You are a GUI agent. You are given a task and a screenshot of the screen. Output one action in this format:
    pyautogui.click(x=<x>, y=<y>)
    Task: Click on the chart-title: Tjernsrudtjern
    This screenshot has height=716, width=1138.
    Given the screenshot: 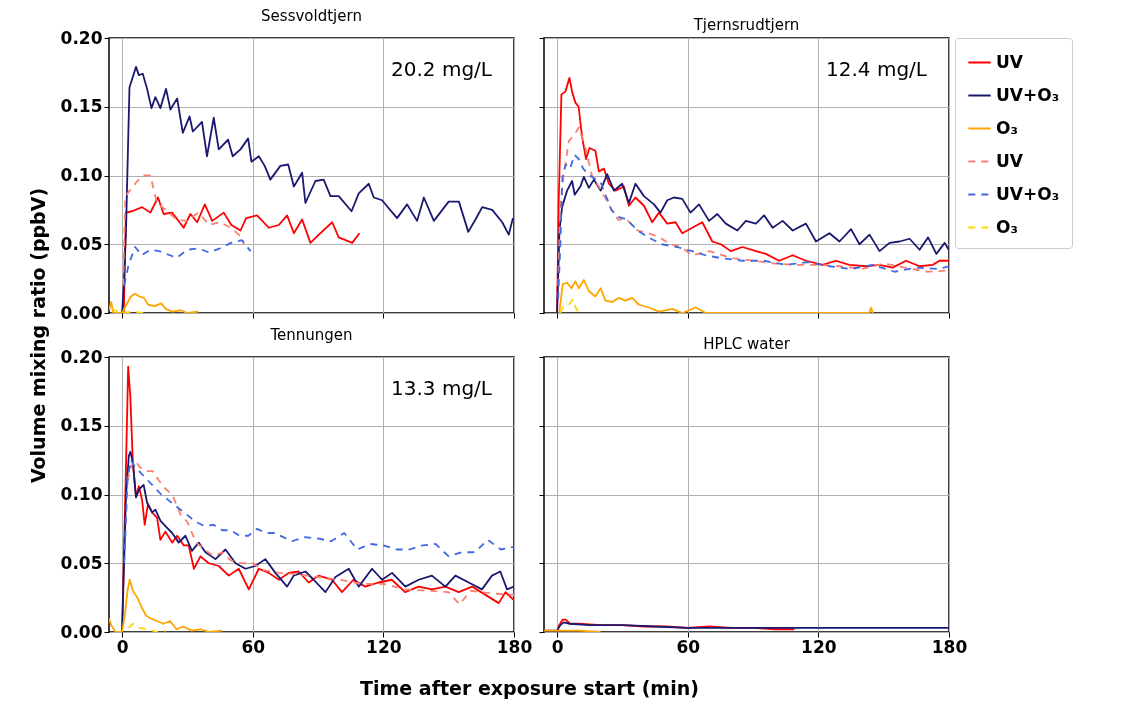 What is the action you would take?
    pyautogui.click(x=746, y=24)
    